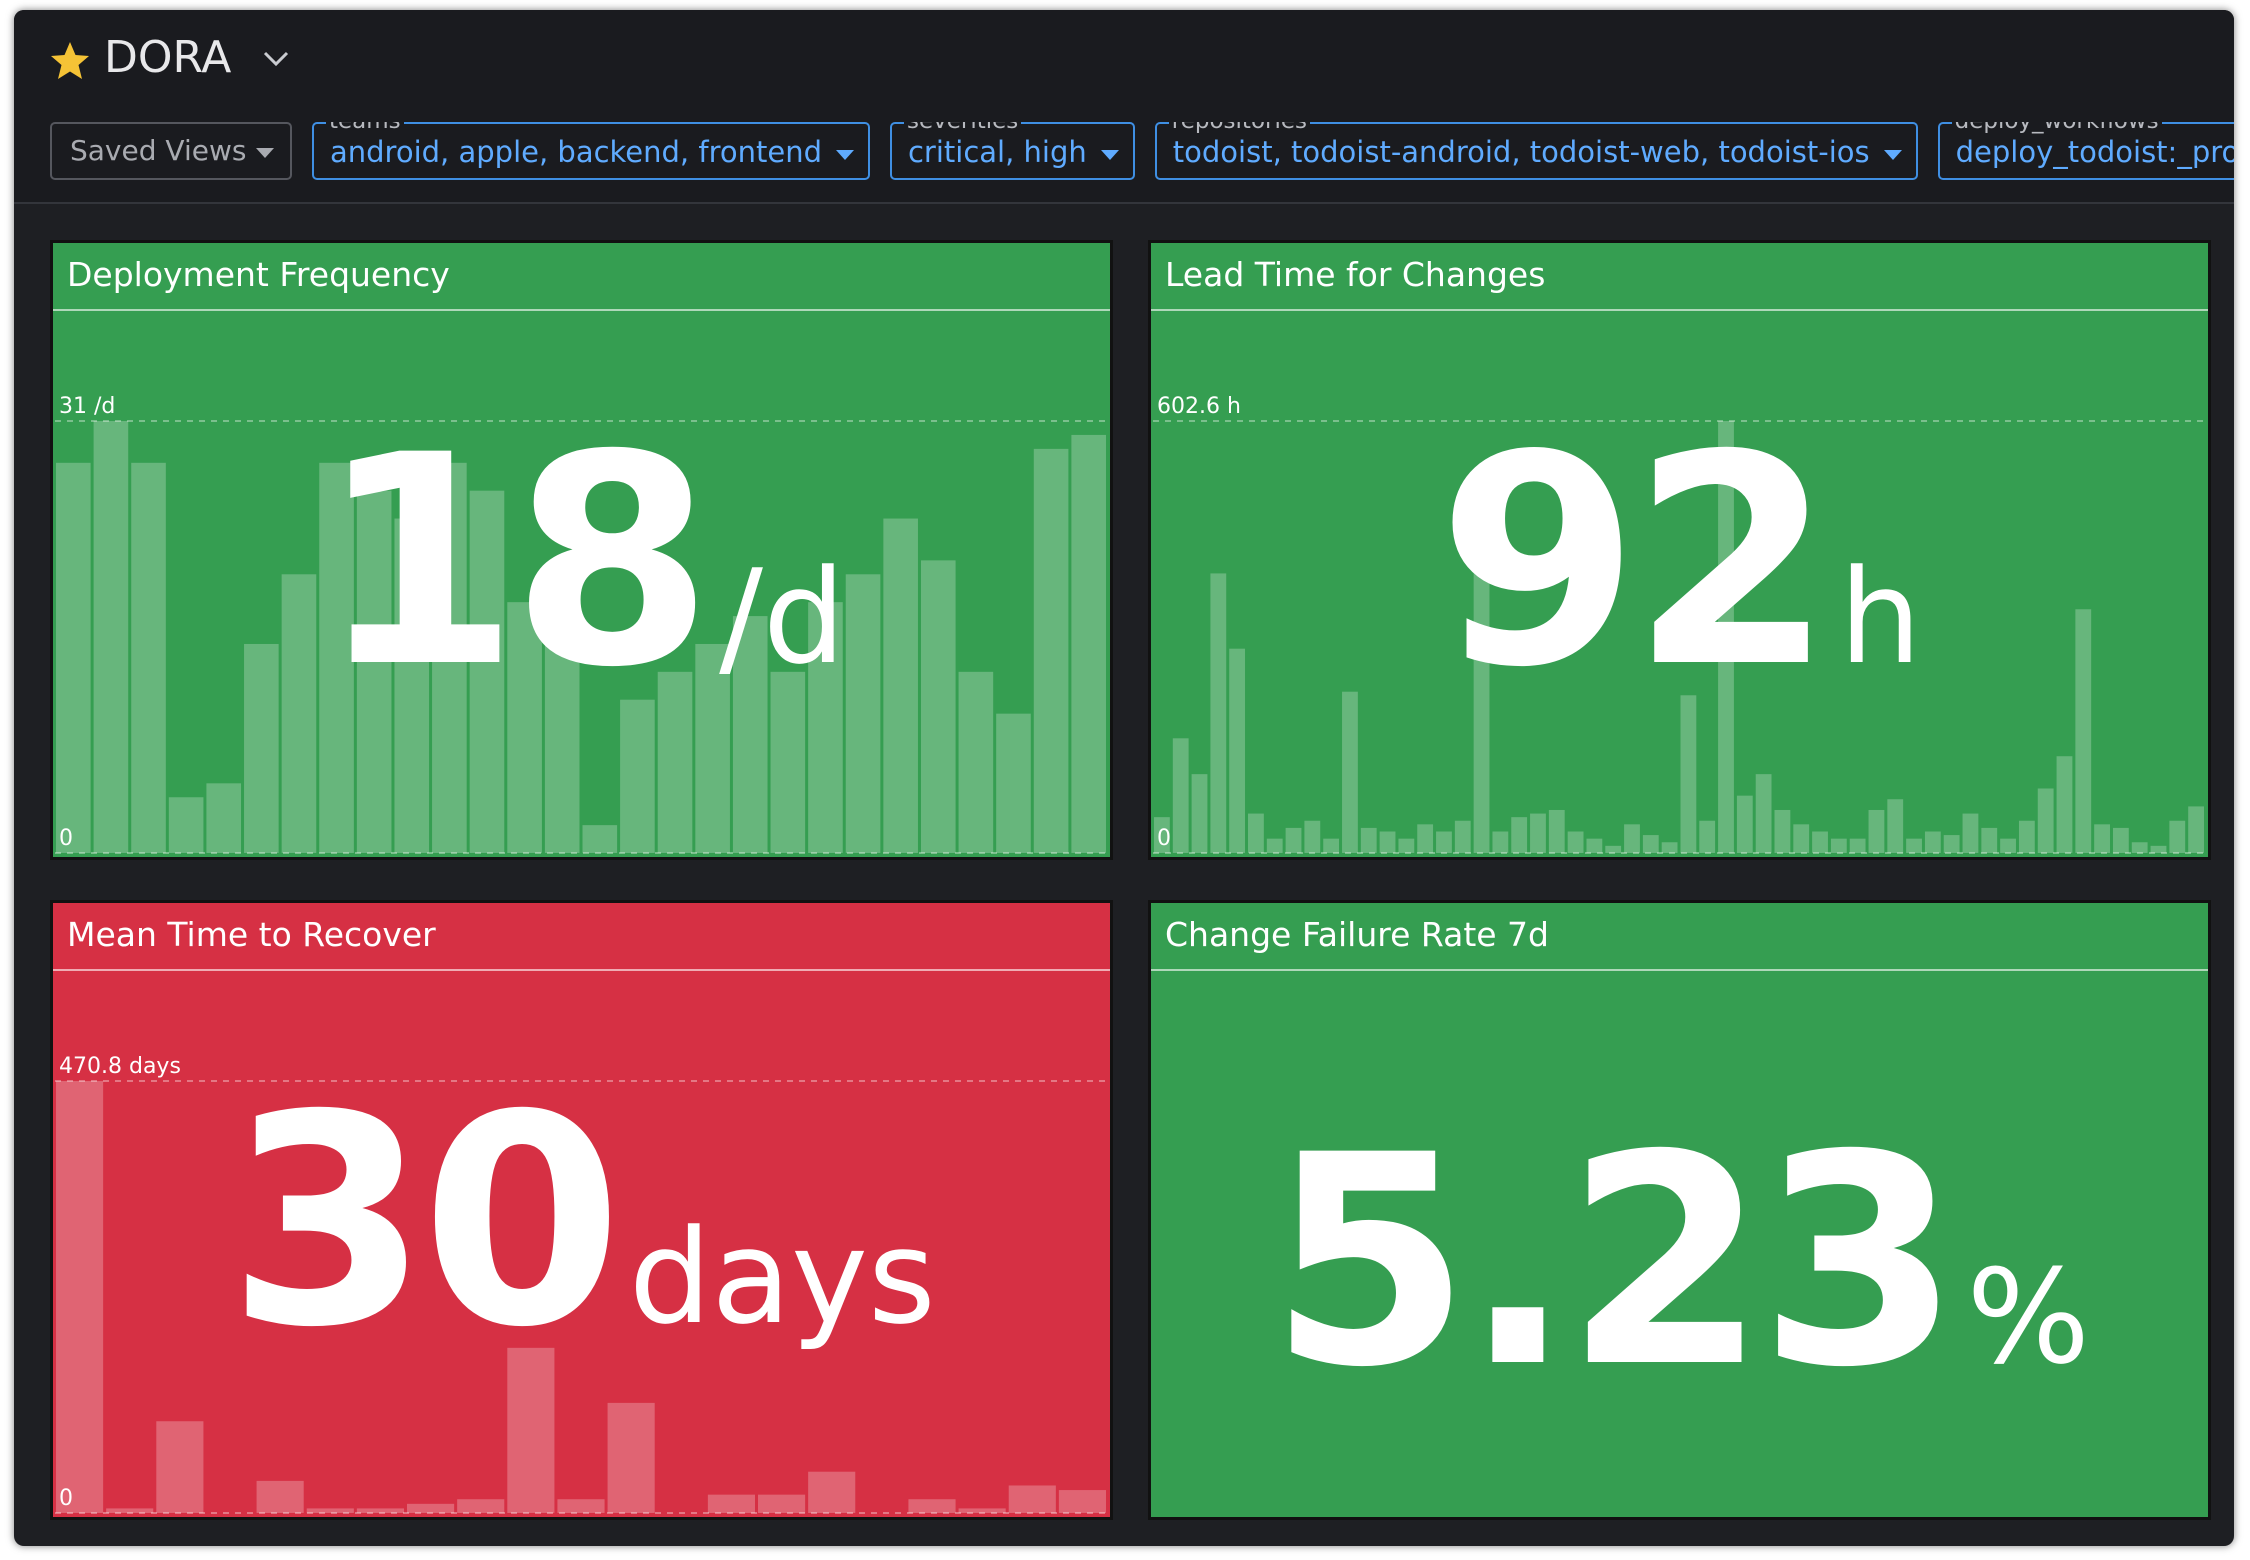  What do you see at coordinates (276, 59) in the screenshot?
I see `title-dropdown` at bounding box center [276, 59].